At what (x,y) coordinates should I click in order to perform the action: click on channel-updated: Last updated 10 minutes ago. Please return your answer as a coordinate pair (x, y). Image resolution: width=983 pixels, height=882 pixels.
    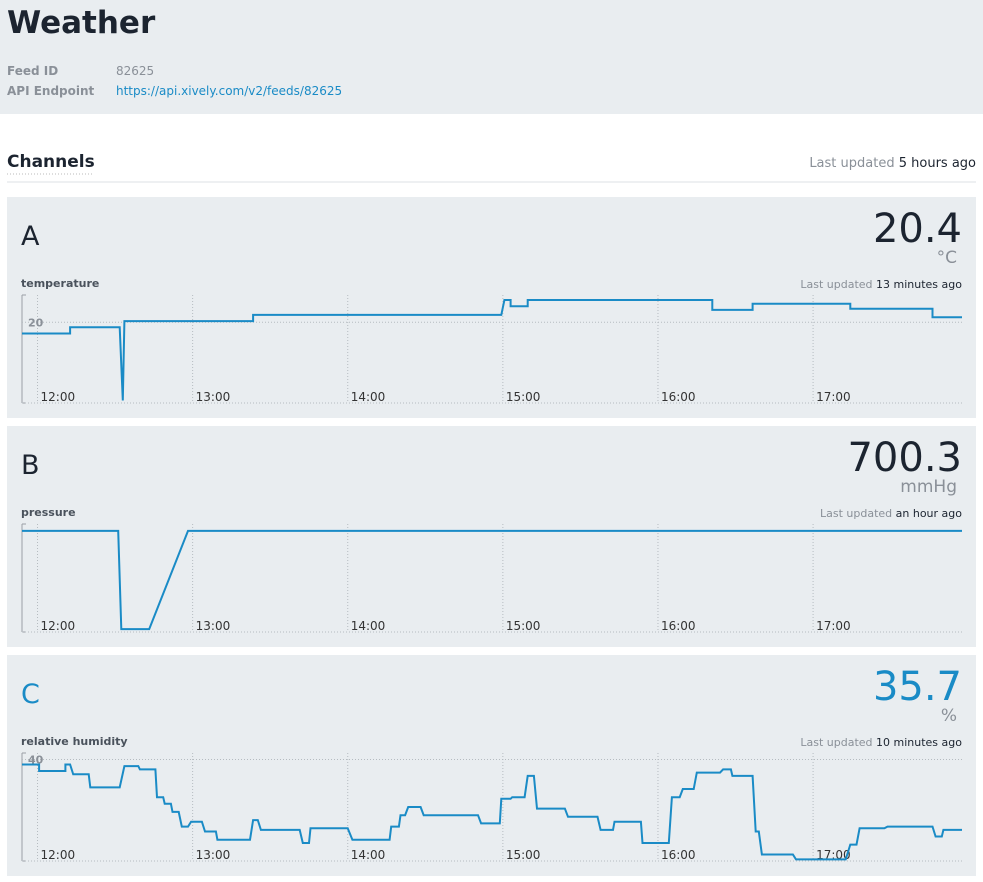
    Looking at the image, I should click on (881, 742).